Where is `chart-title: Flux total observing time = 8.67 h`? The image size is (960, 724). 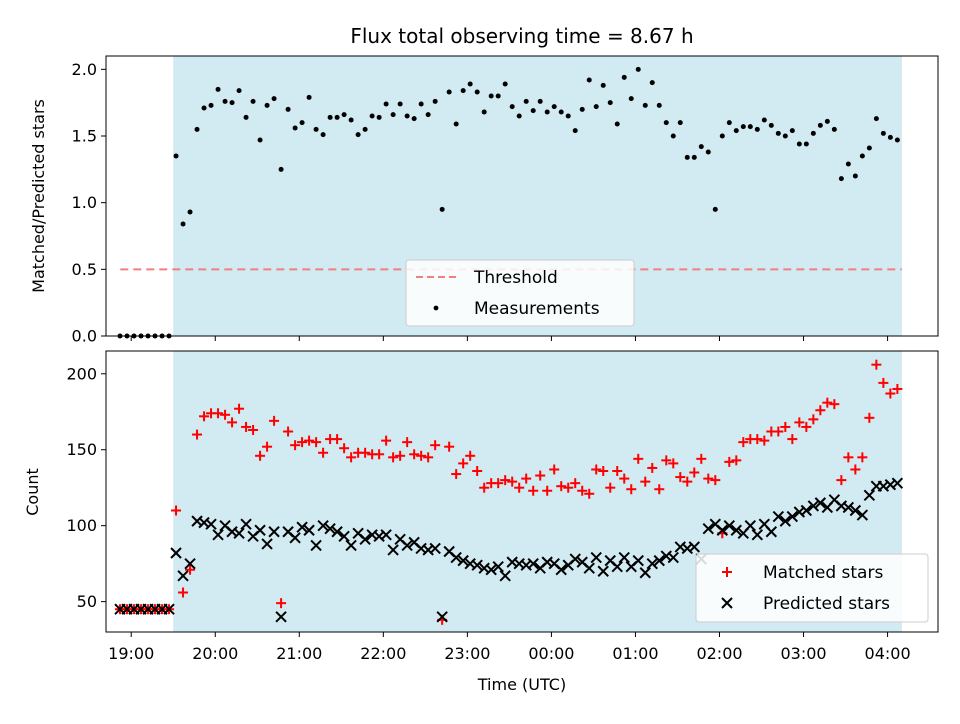 chart-title: Flux total observing time = 8.67 h is located at coordinates (521, 36).